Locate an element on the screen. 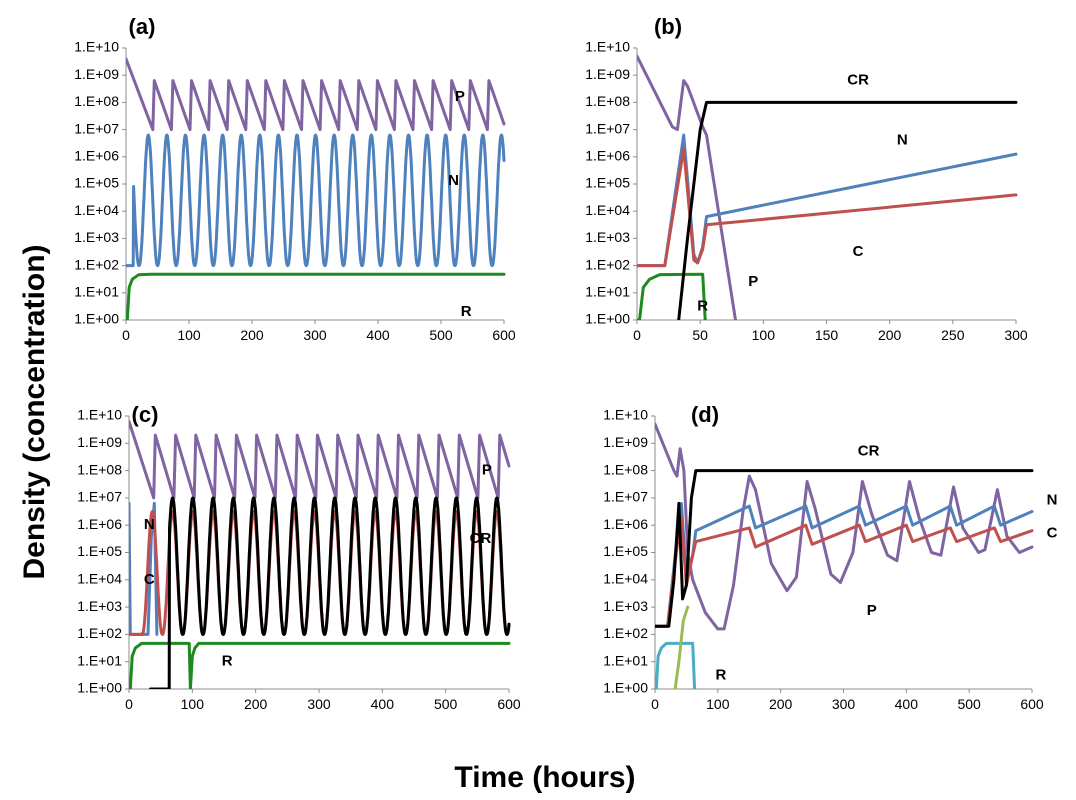  y-axis-title: Density (concentration) is located at coordinates (34, 411).